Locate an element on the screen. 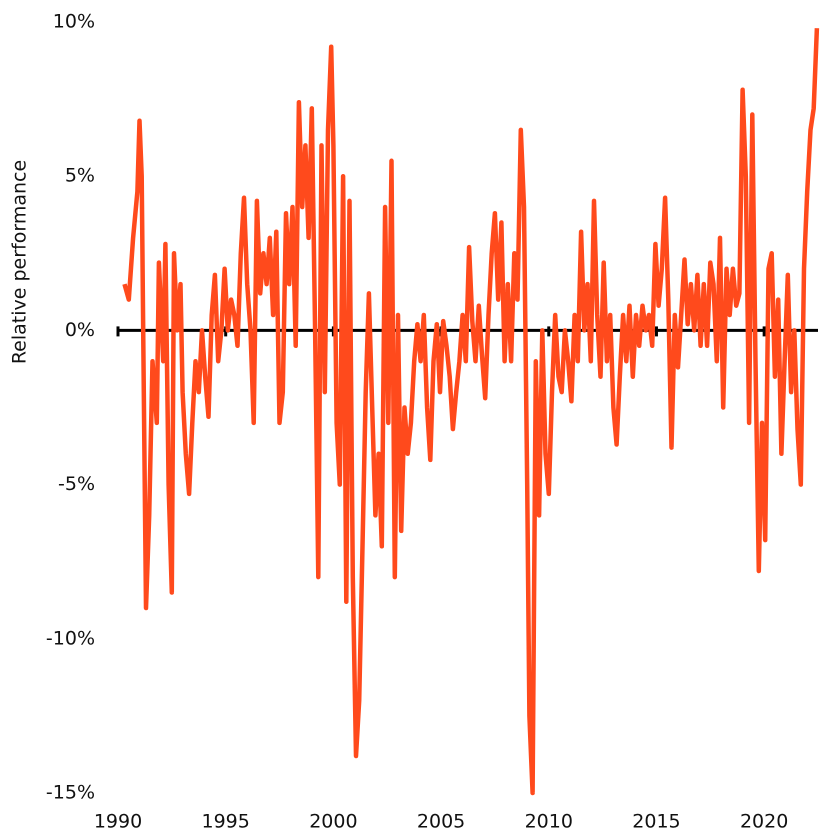 The height and width of the screenshot is (840, 823). y-tick-label: 10% is located at coordinates (74, 22).